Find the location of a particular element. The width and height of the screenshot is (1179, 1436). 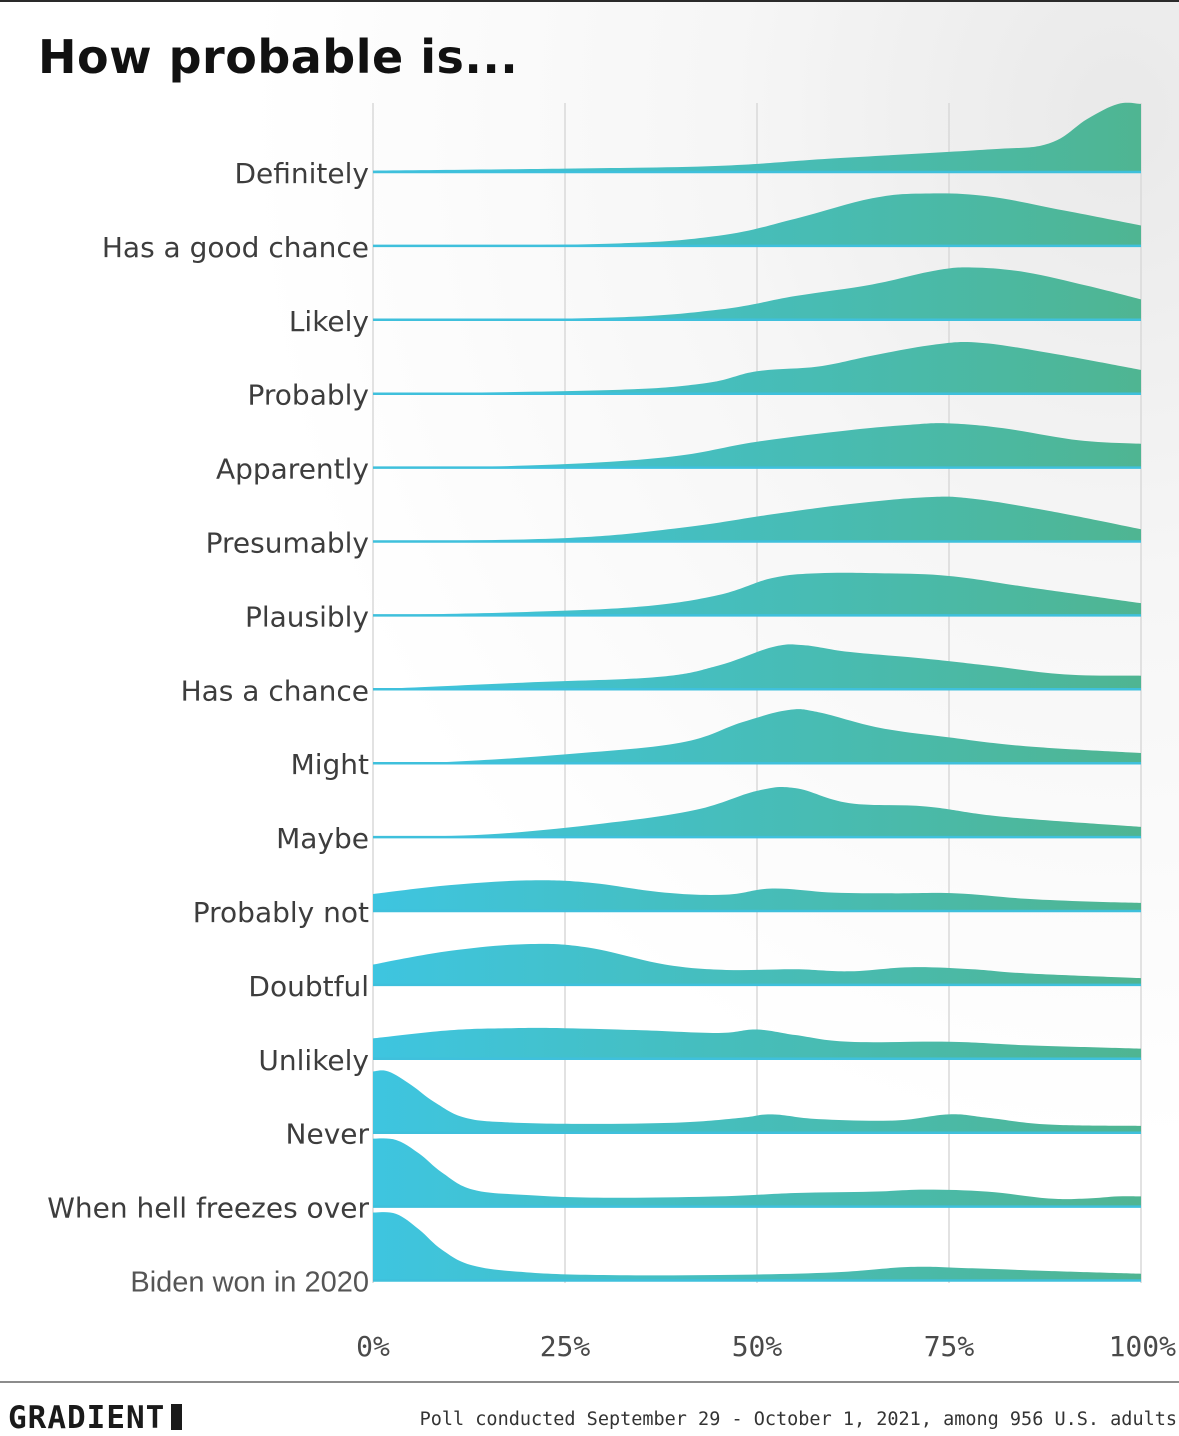

ridge-might is located at coordinates (757, 736).